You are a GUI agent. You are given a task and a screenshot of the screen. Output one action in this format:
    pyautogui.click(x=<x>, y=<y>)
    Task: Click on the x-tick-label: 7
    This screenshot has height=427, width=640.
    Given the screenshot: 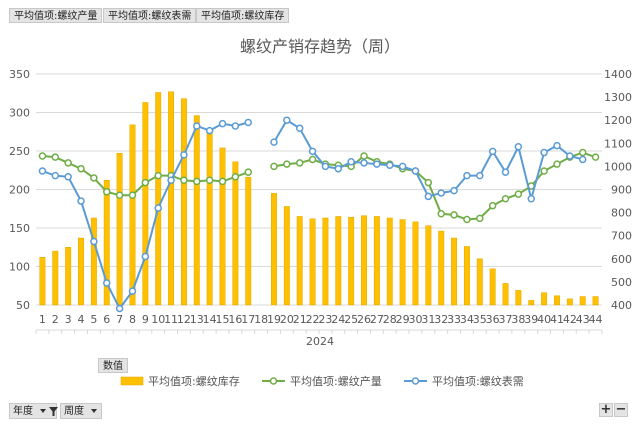 What is the action you would take?
    pyautogui.click(x=119, y=319)
    